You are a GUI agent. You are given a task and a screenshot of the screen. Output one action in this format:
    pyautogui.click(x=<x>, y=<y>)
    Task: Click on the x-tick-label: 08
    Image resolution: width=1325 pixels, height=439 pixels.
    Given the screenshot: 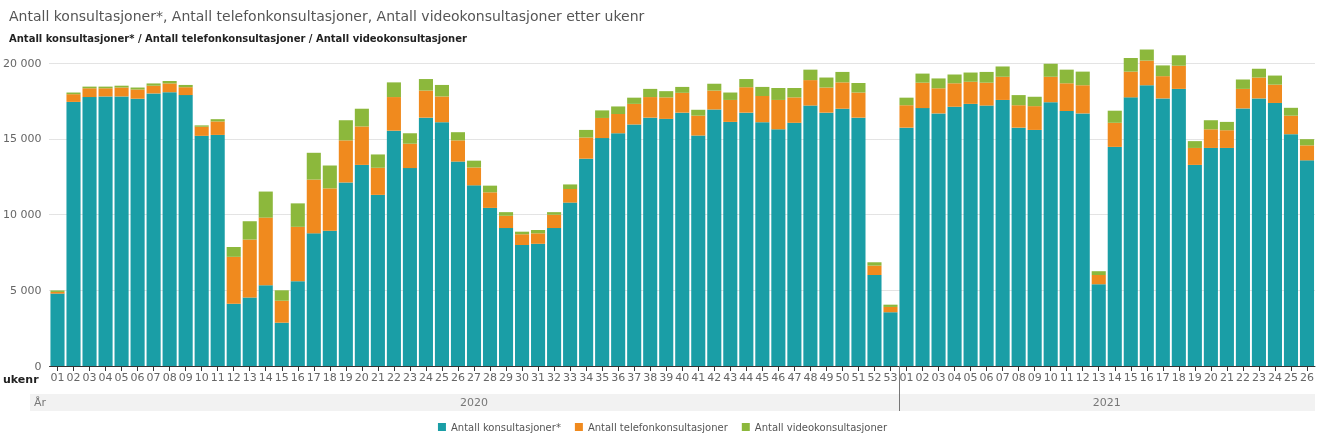 What is the action you would take?
    pyautogui.click(x=1018, y=377)
    